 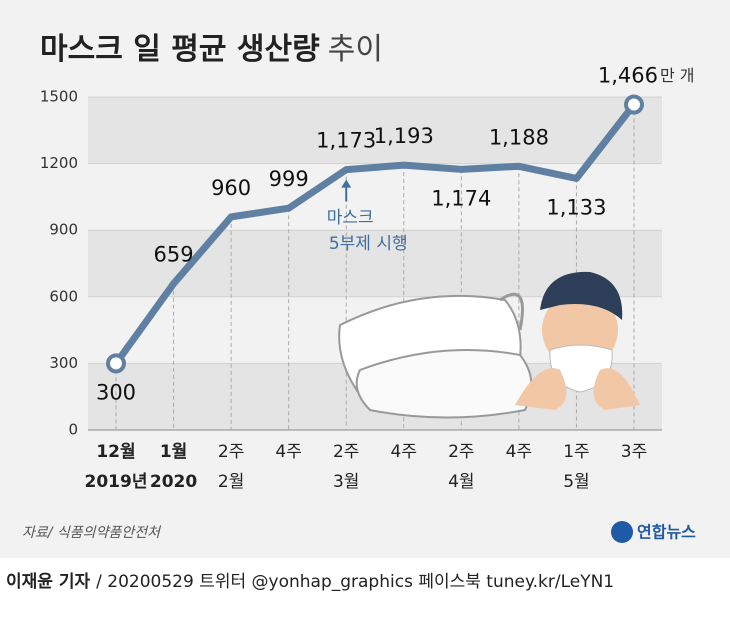 I want to click on x-group-label: 2020, so click(x=173, y=482).